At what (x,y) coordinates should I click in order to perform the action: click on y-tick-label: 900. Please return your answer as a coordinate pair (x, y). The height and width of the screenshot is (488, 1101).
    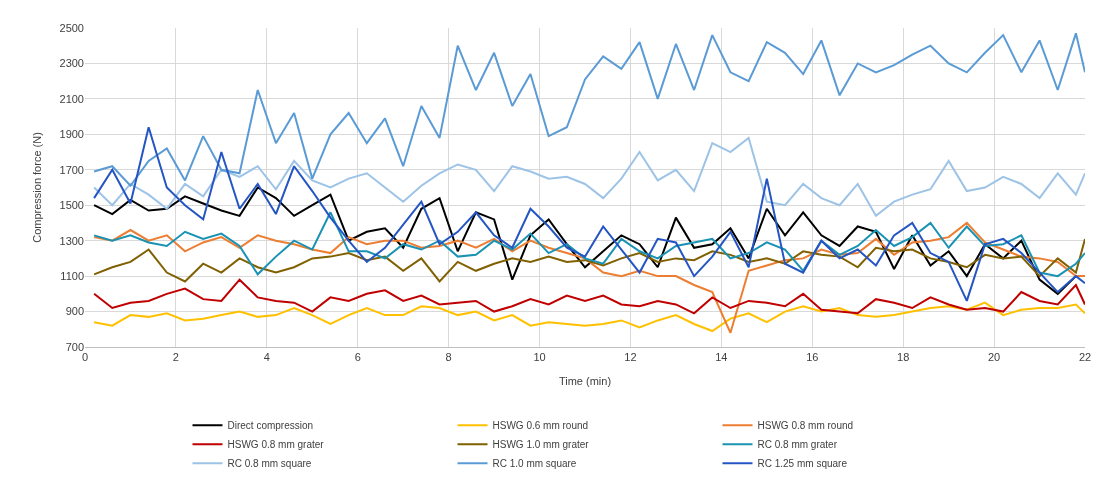
    Looking at the image, I should click on (74, 311).